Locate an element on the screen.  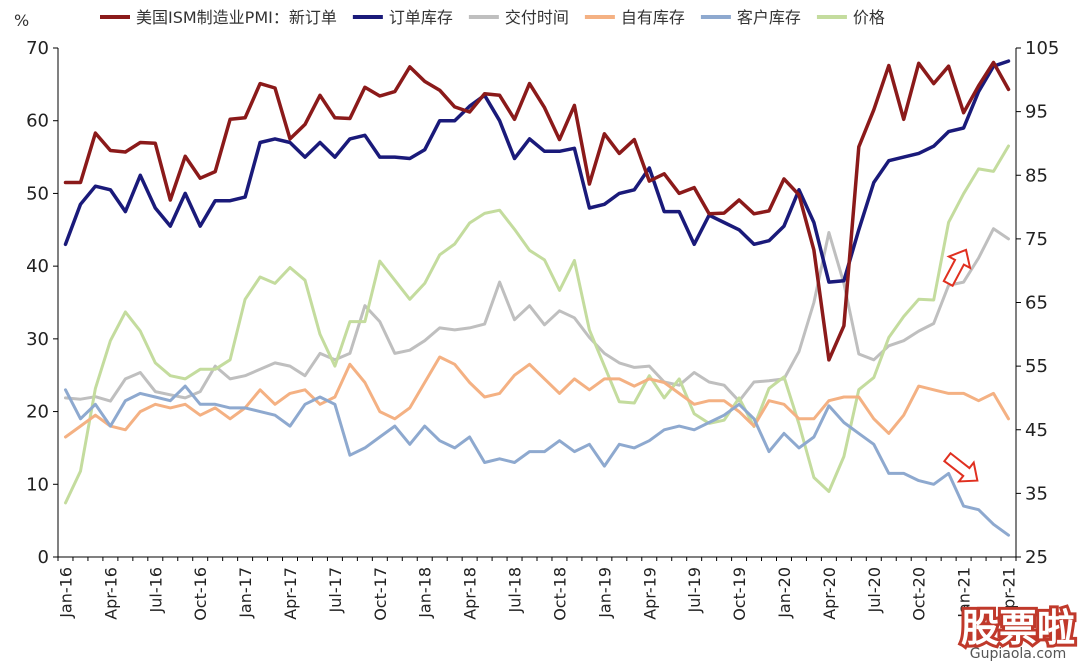
arrow-down-annotation-shape is located at coordinates (960, 467).